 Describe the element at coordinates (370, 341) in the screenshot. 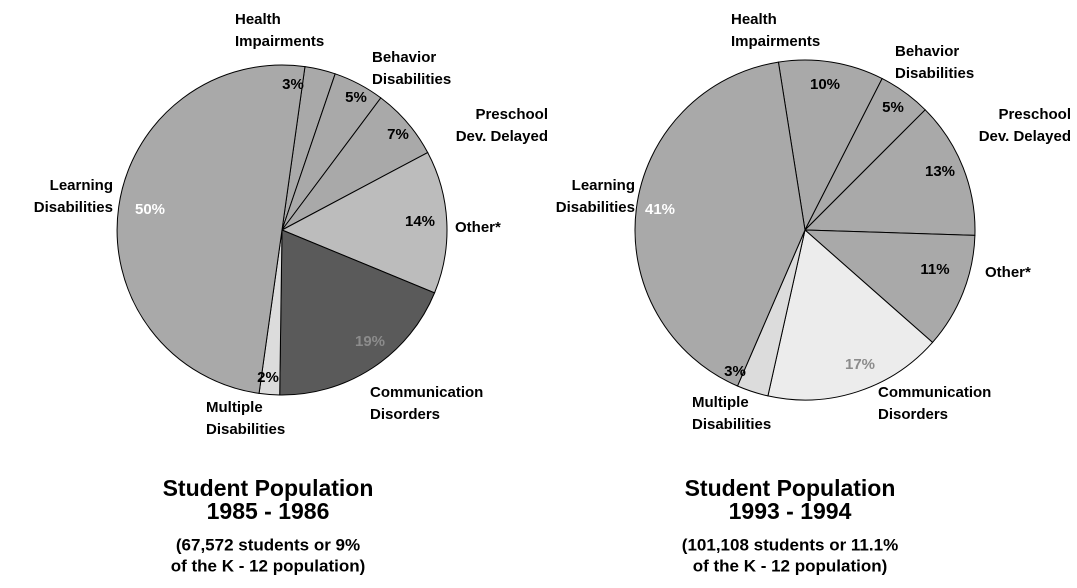

I see `slice-value-label: 19%` at that location.